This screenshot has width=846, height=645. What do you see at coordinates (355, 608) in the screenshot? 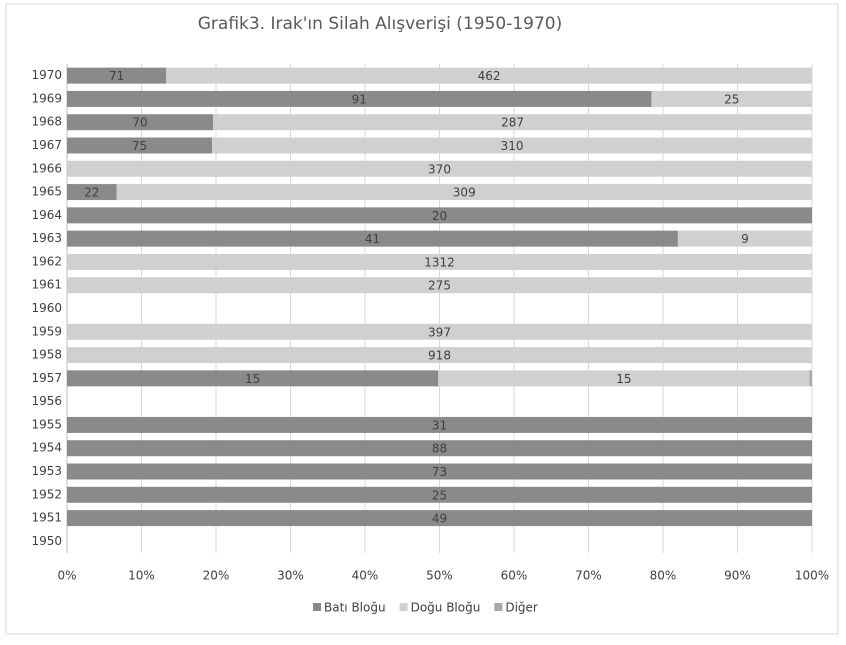
I see `legend-label: Batı Bloğu` at bounding box center [355, 608].